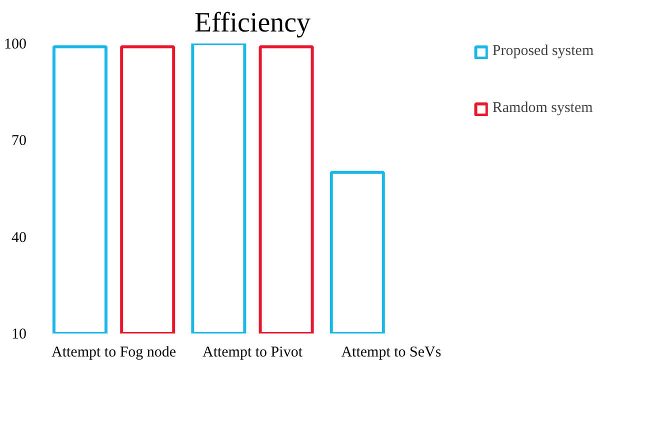 This screenshot has height=433, width=668. I want to click on y-tick-label: 10, so click(19, 334).